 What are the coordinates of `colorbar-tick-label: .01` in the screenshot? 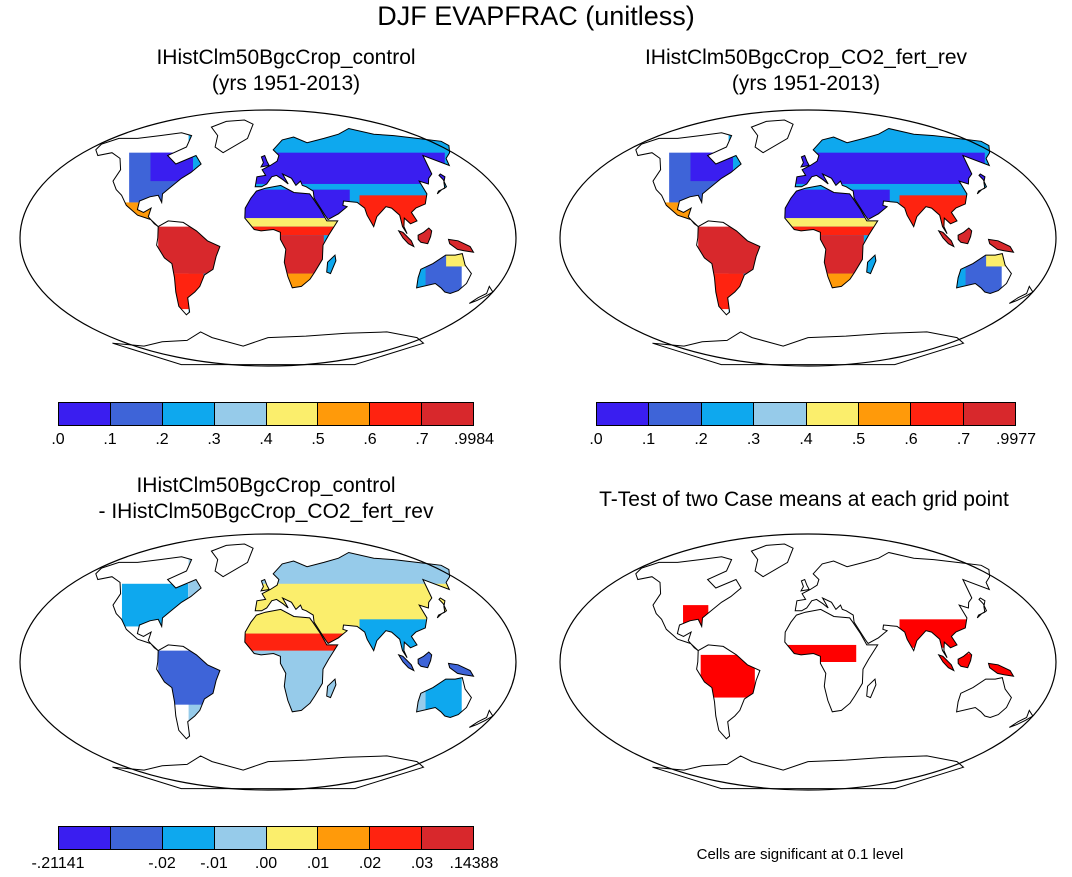 It's located at (318, 863).